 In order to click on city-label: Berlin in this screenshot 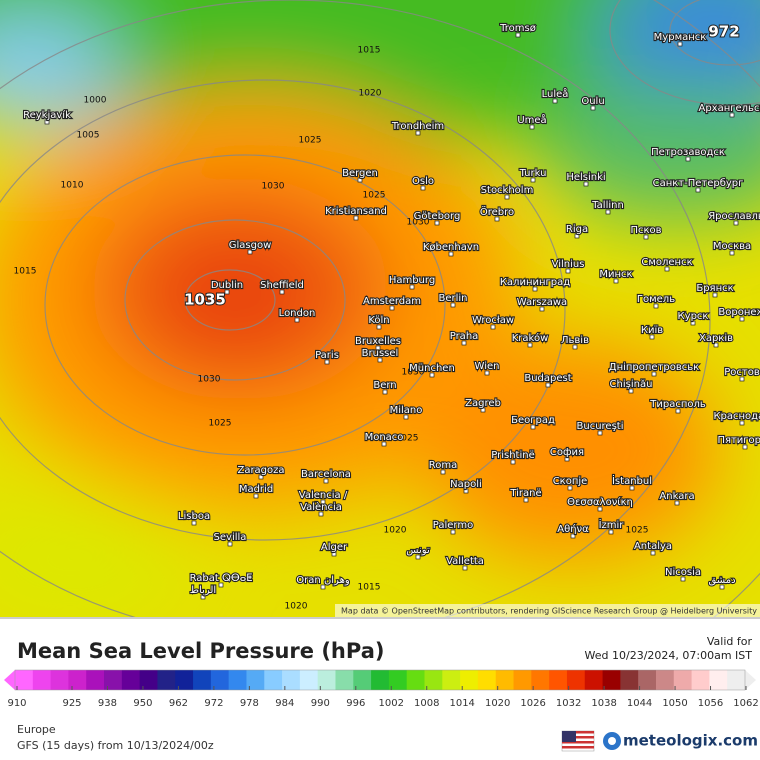, I will do `click(452, 298)`.